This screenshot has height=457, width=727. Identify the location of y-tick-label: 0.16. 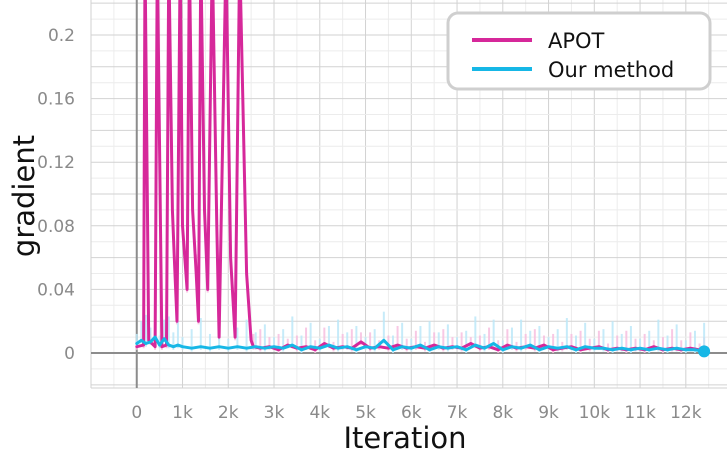
(56, 100).